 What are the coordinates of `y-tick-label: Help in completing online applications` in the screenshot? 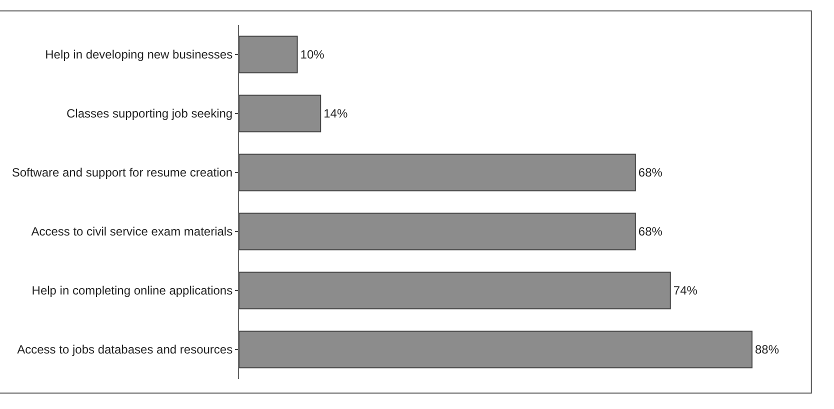 It's located at (132, 291).